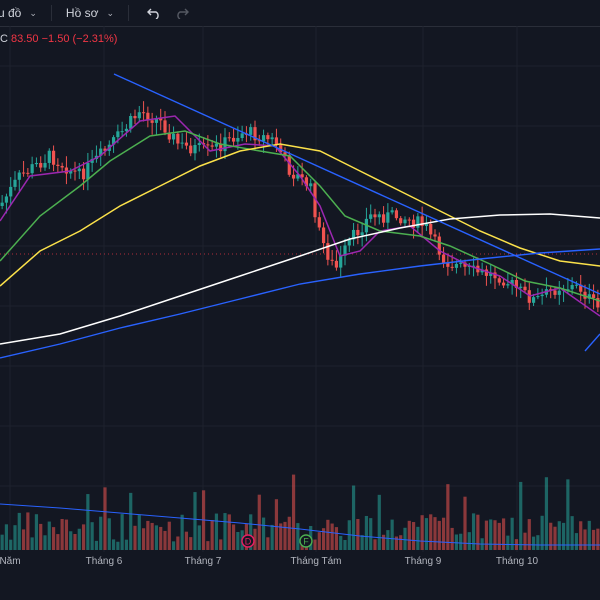 The width and height of the screenshot is (600, 600). I want to click on redo-icon, so click(183, 13).